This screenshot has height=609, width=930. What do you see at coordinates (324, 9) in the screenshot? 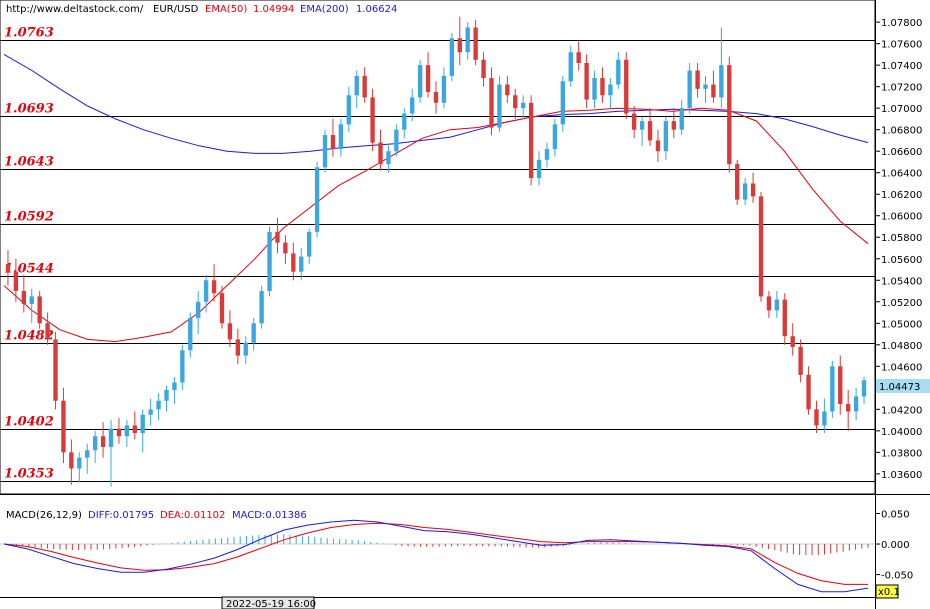
I see `header-ema200-label: EMA(200)` at bounding box center [324, 9].